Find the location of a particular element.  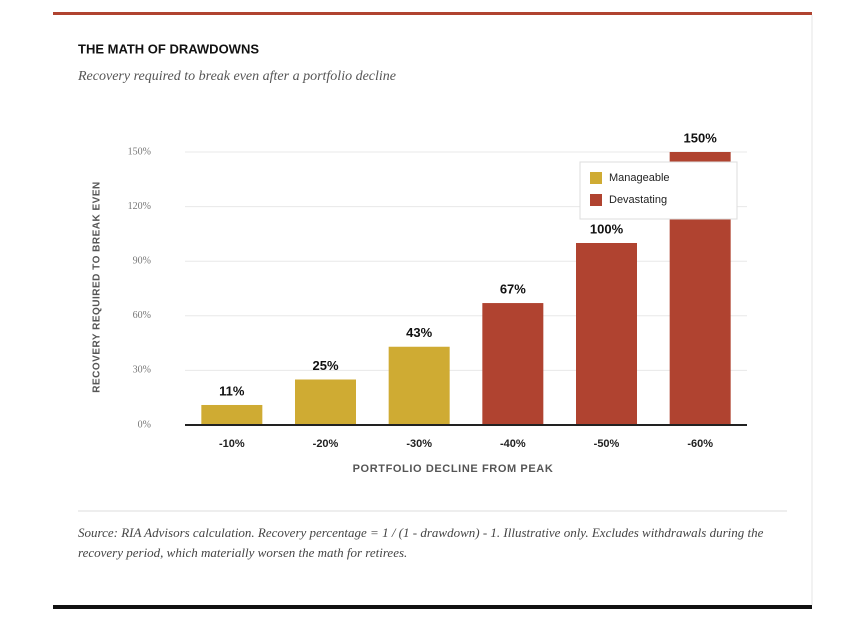

y-tick-label: 90% is located at coordinates (142, 260).